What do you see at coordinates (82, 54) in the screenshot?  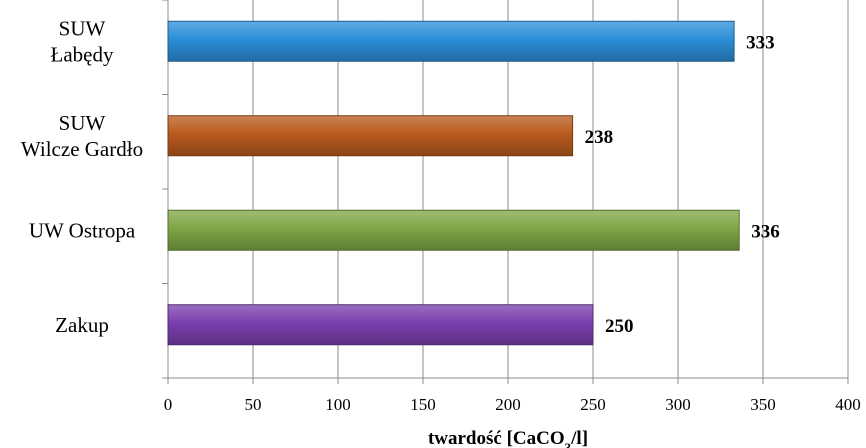 I see `category-label-0-line-1: Łabędy` at bounding box center [82, 54].